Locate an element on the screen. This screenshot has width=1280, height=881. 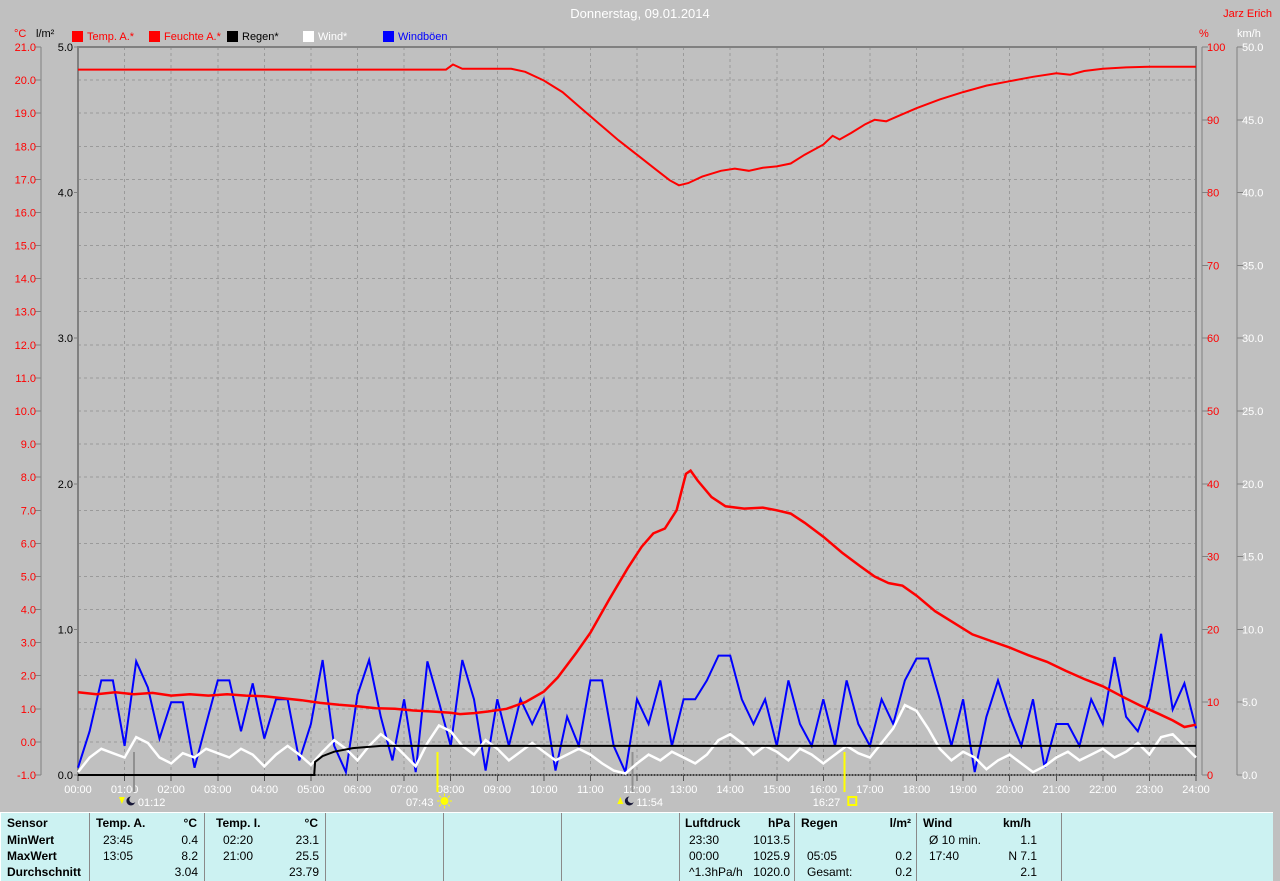
table-value: 0.2 is located at coordinates (903, 856).